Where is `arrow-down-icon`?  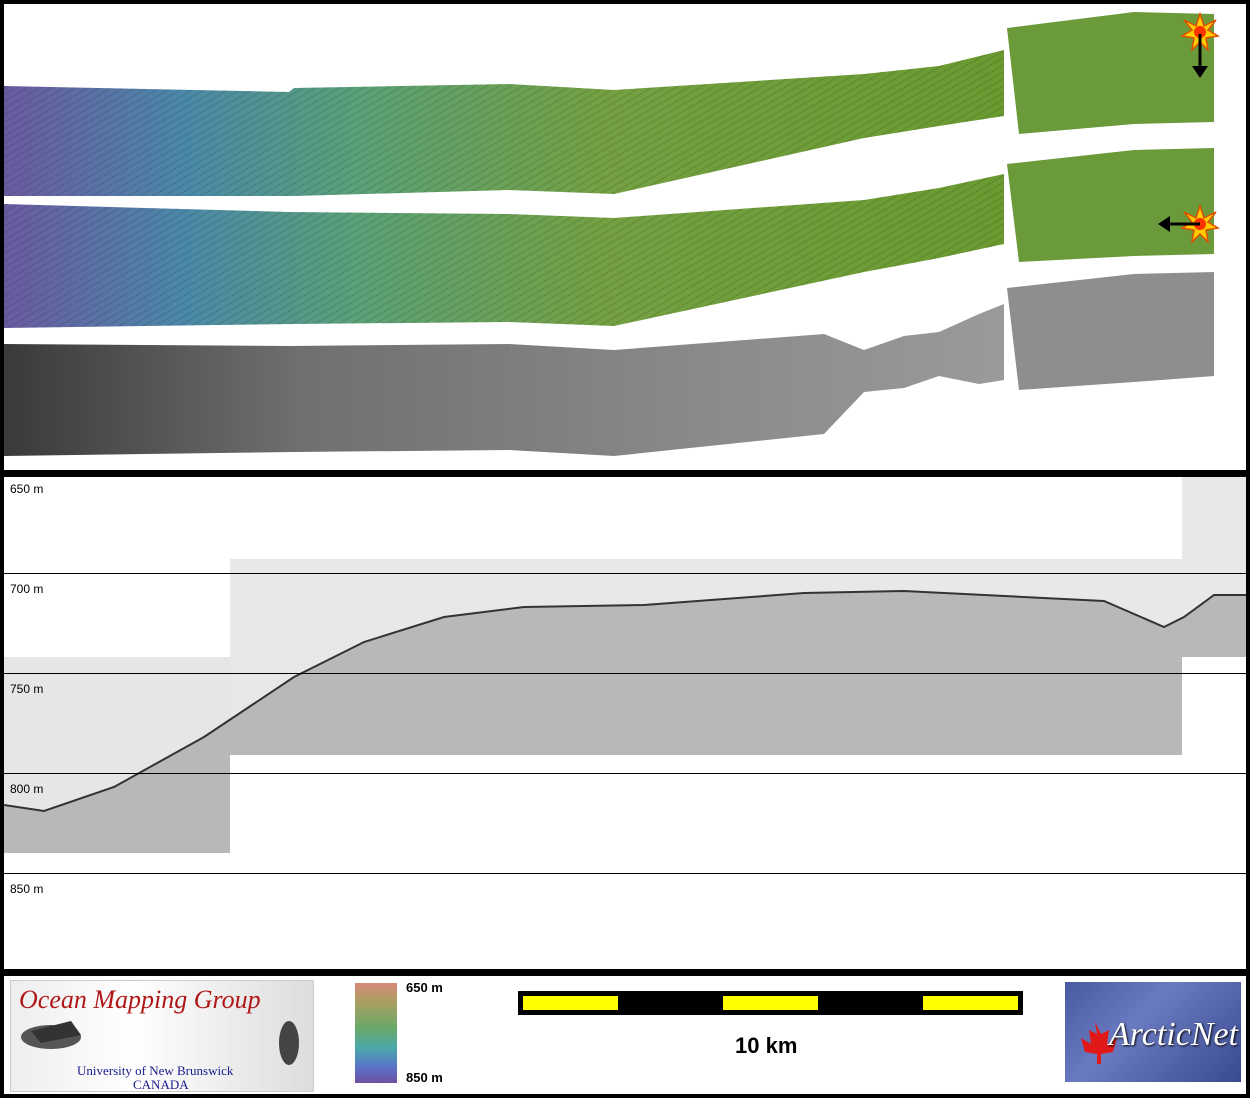 arrow-down-icon is located at coordinates (1200, 56).